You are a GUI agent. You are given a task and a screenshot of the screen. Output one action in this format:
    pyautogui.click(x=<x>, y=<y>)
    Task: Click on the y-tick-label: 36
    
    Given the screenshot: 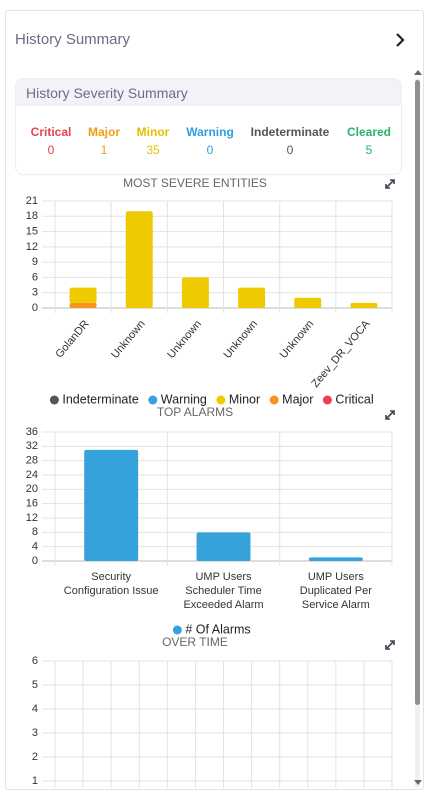 What is the action you would take?
    pyautogui.click(x=32, y=432)
    